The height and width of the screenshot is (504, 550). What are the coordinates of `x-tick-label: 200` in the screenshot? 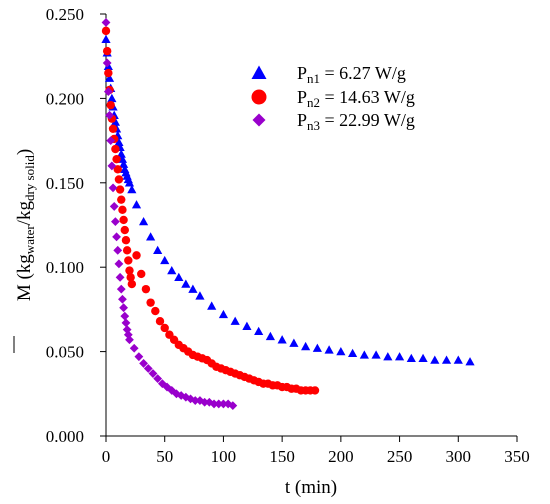 It's located at (341, 456).